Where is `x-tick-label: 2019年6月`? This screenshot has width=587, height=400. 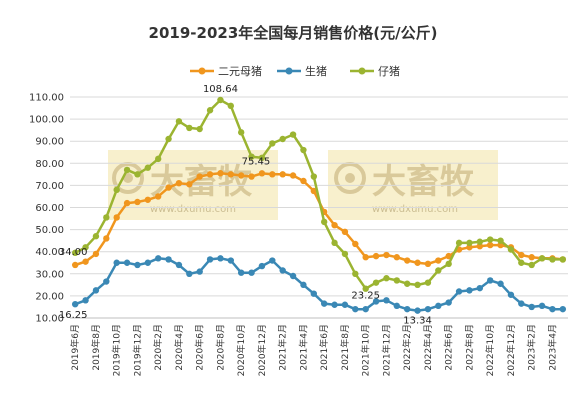 x-tick-label: 2019年6月 is located at coordinates (75, 347).